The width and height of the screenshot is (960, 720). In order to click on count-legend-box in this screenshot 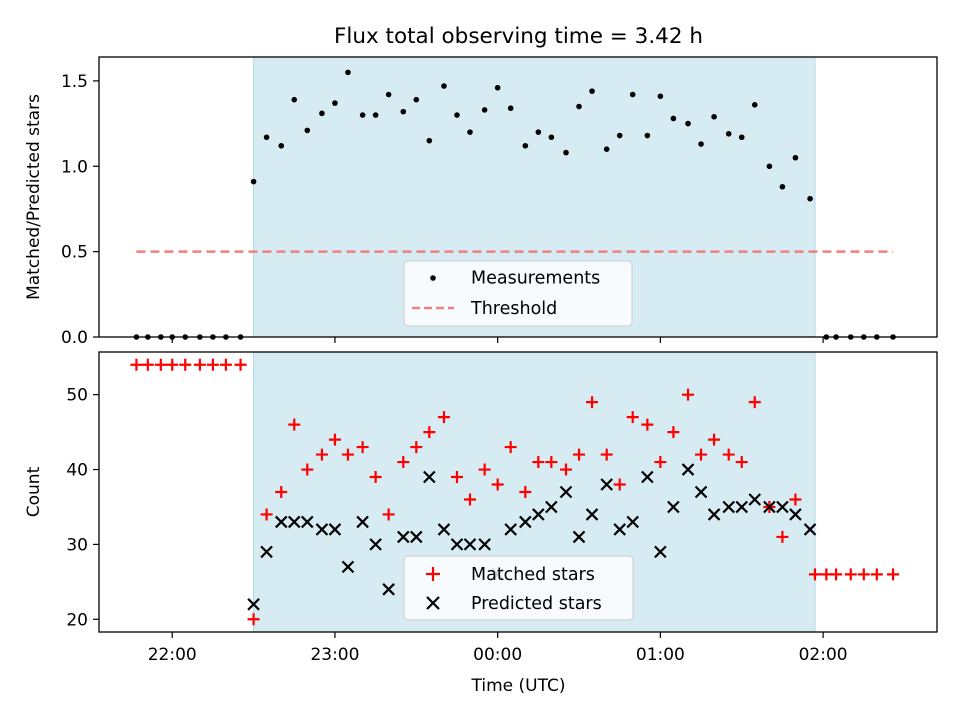, I will do `click(518, 588)`.